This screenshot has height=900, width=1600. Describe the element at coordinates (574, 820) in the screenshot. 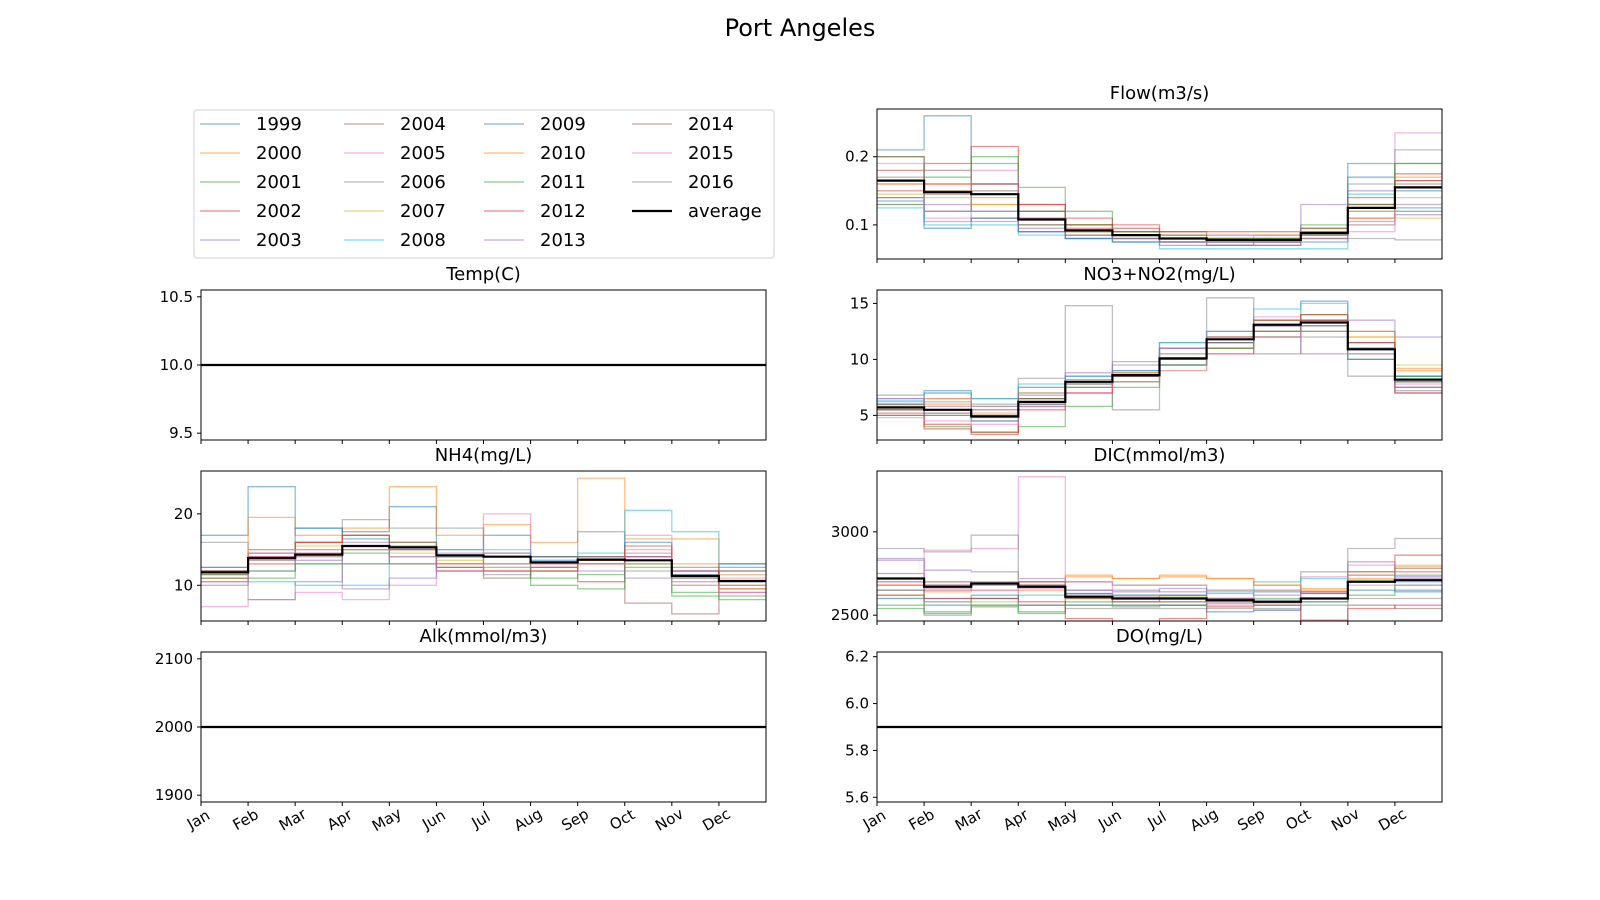

I see `alk-mmol-m3-xtick-label: Sep` at that location.